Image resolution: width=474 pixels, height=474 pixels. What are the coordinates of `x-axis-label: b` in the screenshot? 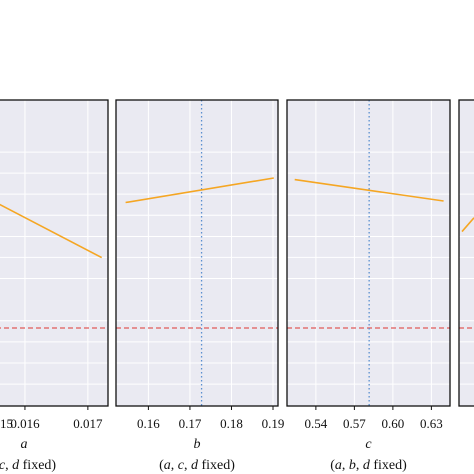 It's located at (197, 444).